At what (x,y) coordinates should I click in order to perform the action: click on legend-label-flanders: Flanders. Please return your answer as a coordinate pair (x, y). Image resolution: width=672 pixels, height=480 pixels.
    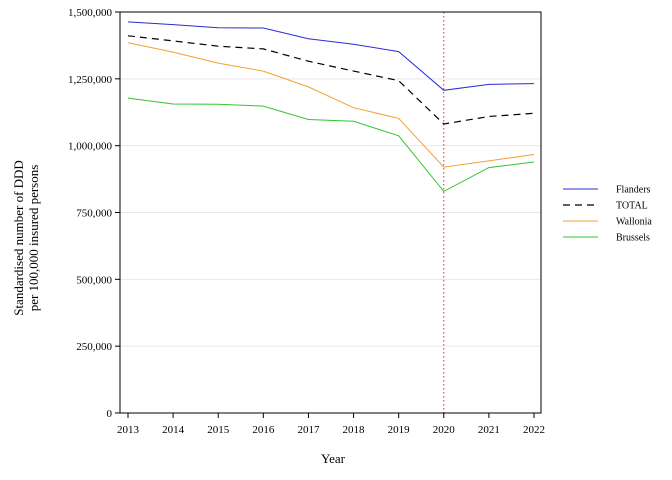
    Looking at the image, I should click on (633, 190).